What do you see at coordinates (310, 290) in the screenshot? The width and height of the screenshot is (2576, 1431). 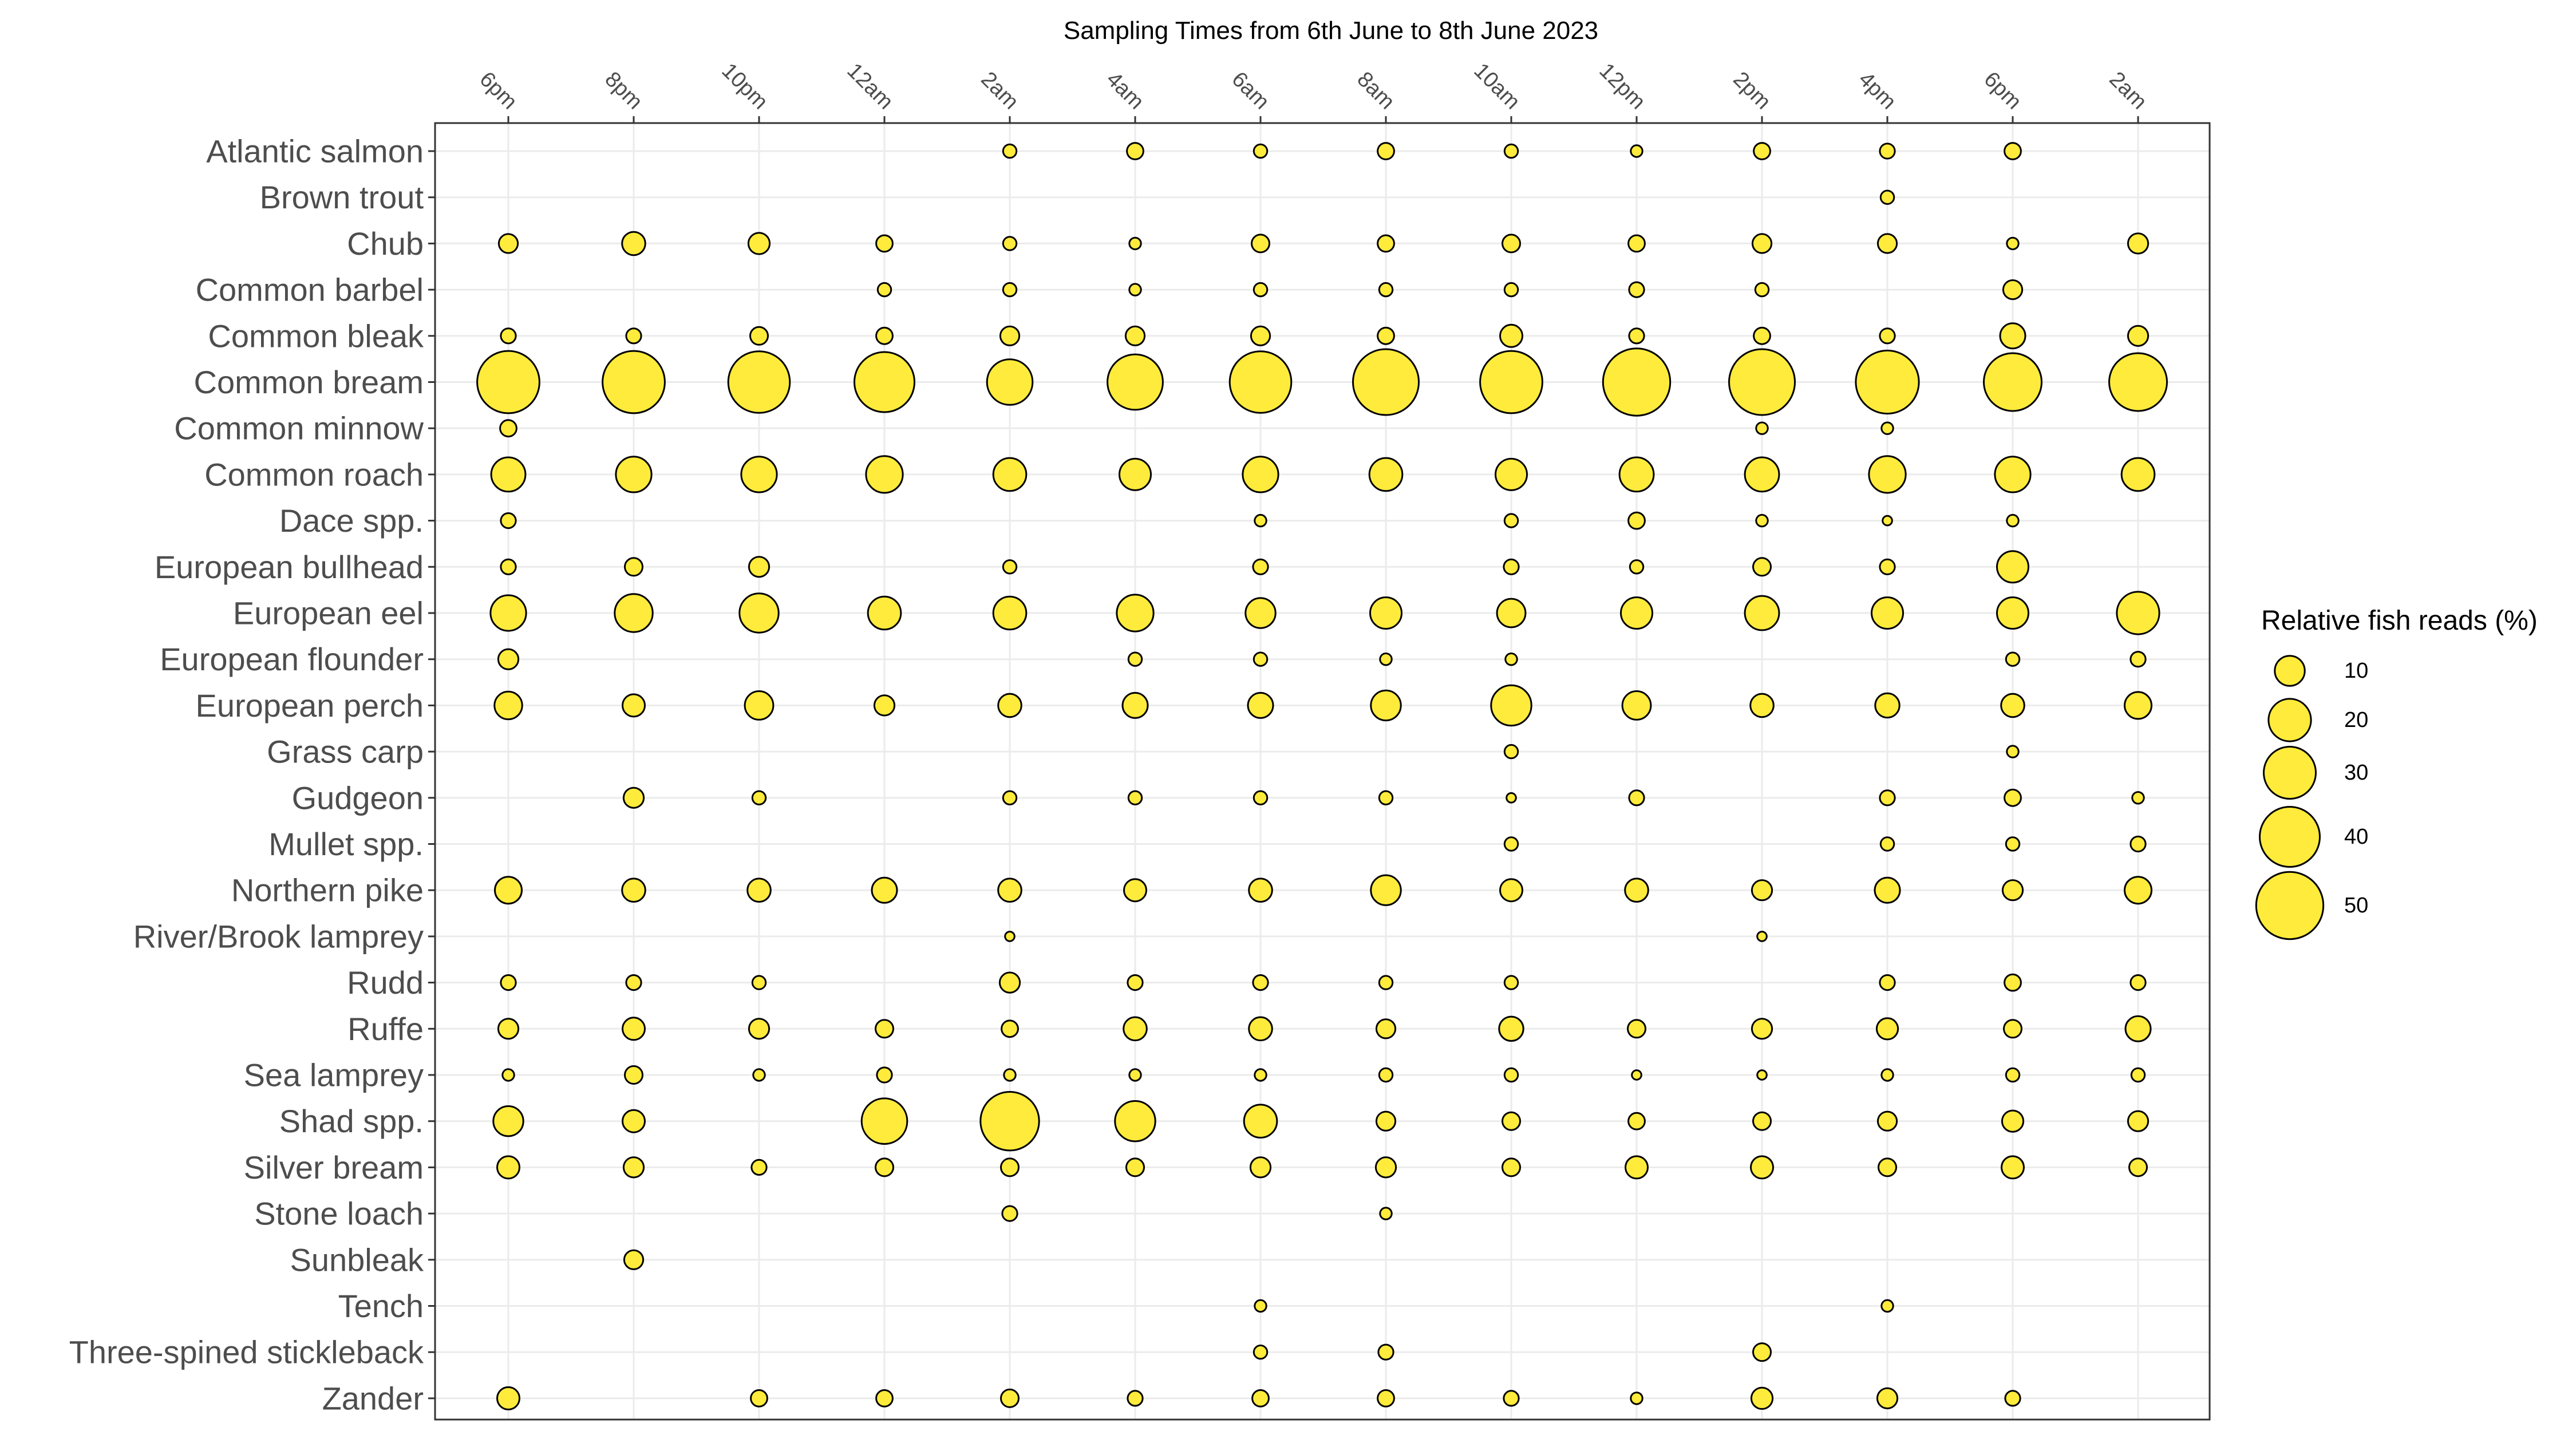 I see `y-tick-label: Common barbel` at bounding box center [310, 290].